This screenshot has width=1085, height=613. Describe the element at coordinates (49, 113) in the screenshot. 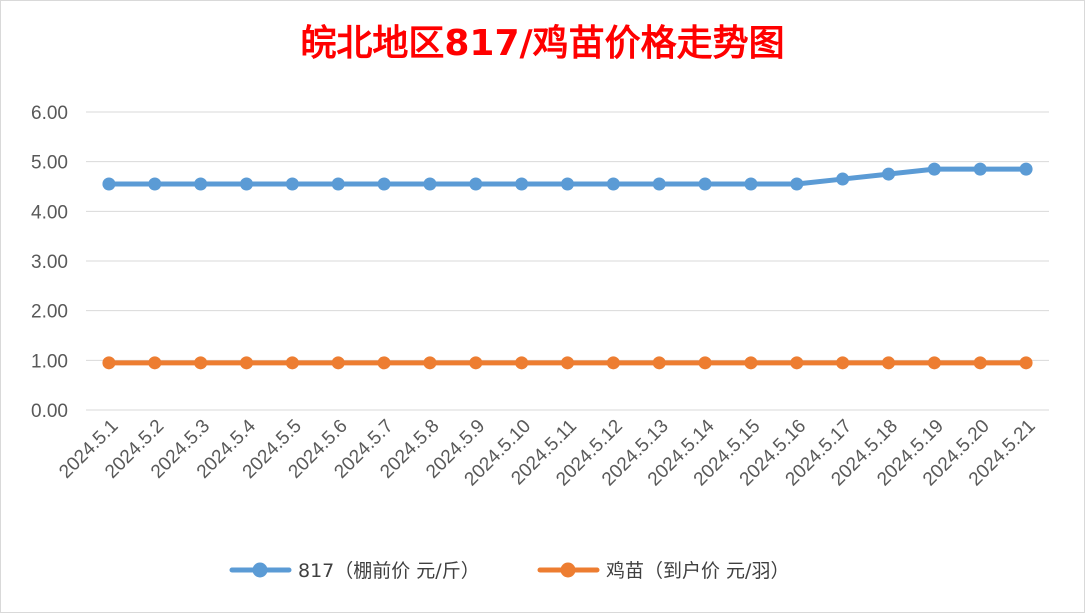

I see `y-tick-label: 6.00` at that location.